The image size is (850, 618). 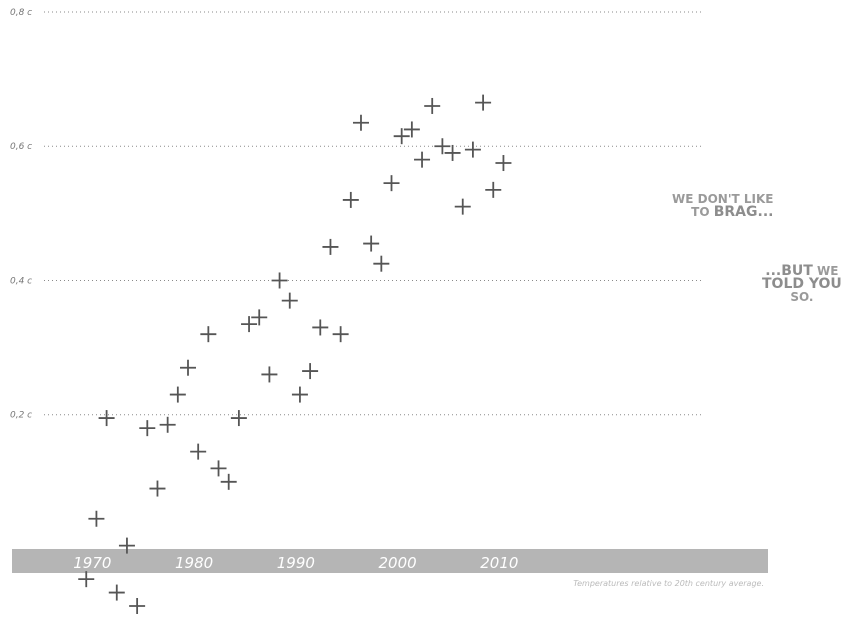 What do you see at coordinates (21, 281) in the screenshot?
I see `y-tick-label: 0,4 c` at bounding box center [21, 281].